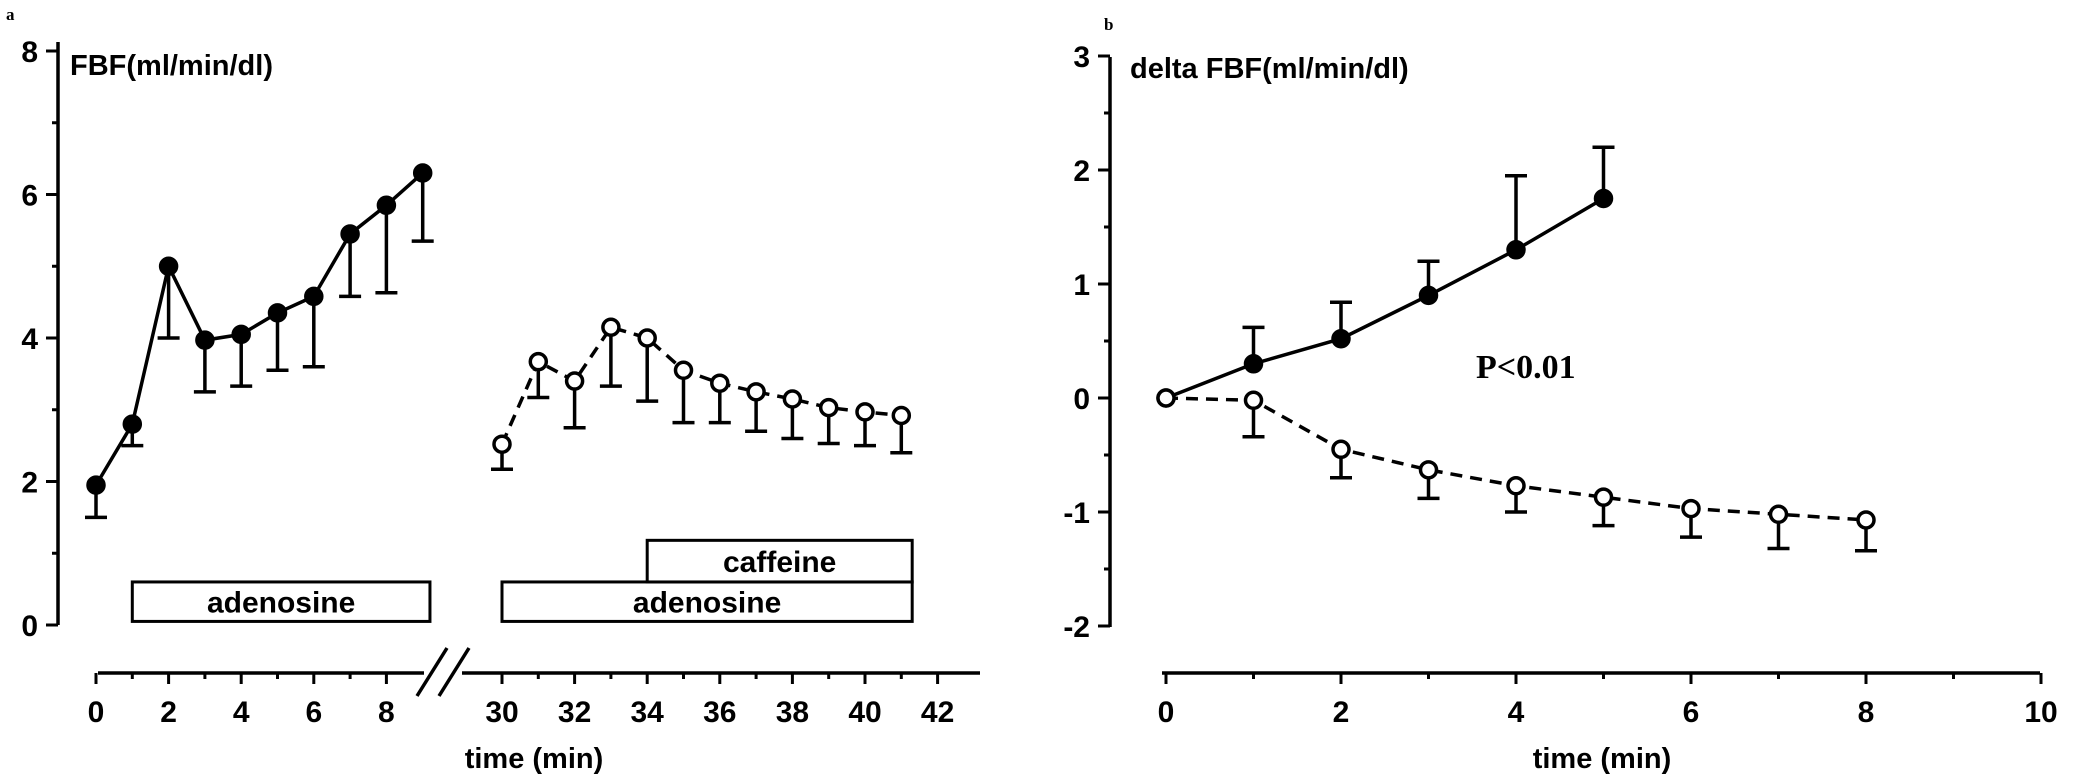 The height and width of the screenshot is (780, 2082). I want to click on panel-a-series-line-open, so click(701, 385).